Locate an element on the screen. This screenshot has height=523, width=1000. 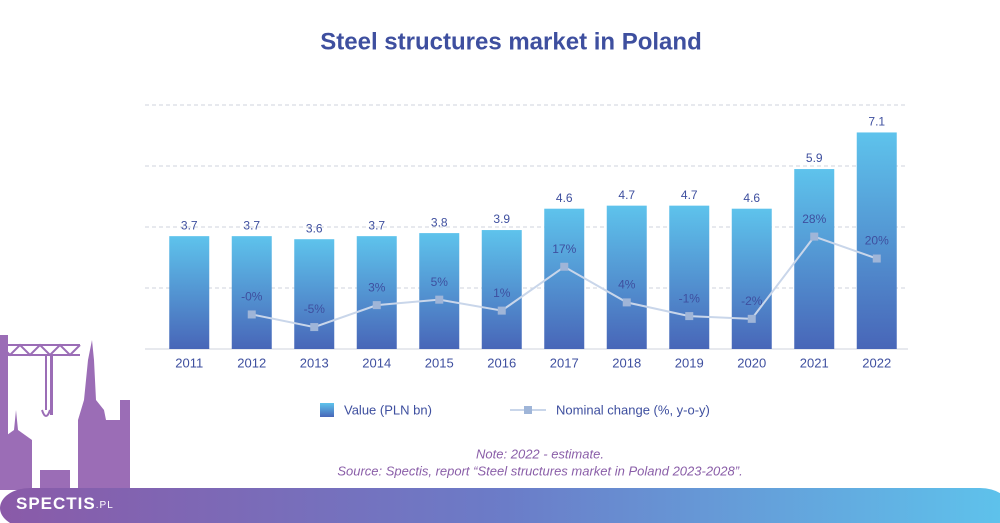
line-value-label: 20% is located at coordinates (877, 241).